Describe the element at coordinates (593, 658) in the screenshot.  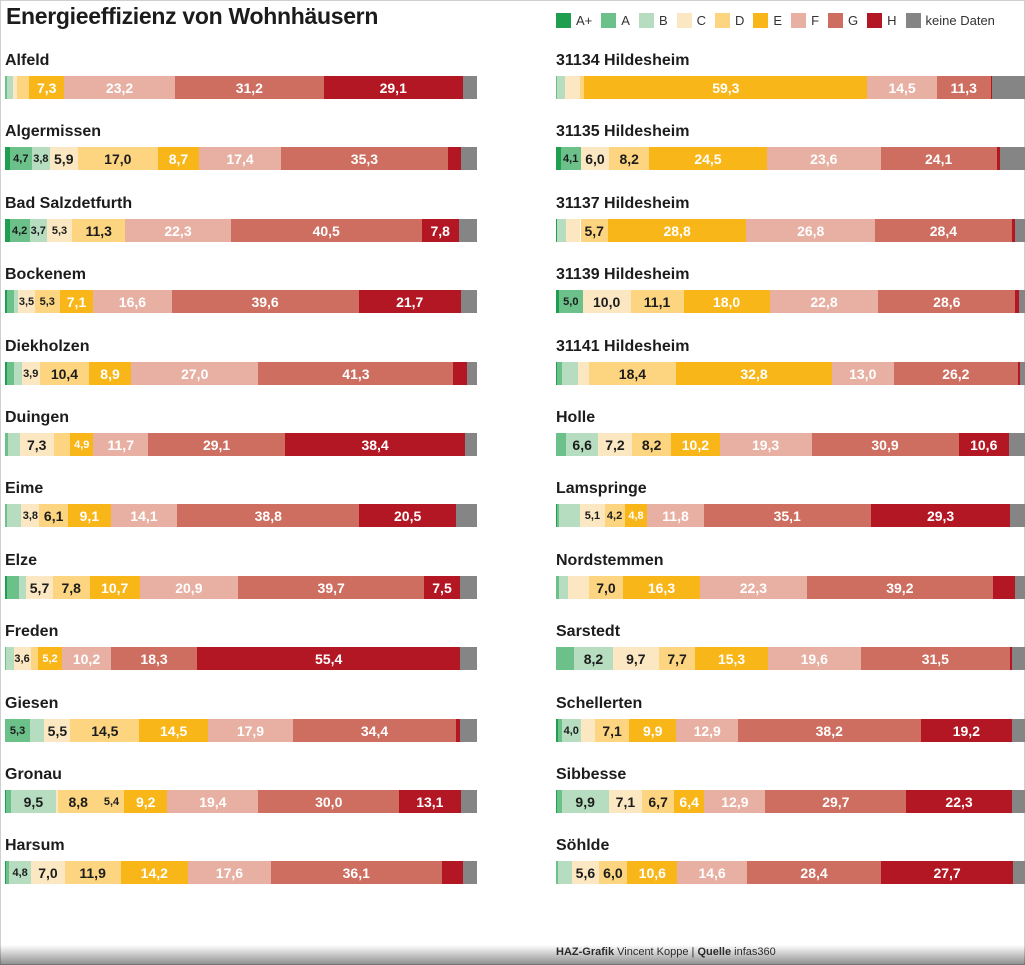
I see `bar-segment: 8,2` at that location.